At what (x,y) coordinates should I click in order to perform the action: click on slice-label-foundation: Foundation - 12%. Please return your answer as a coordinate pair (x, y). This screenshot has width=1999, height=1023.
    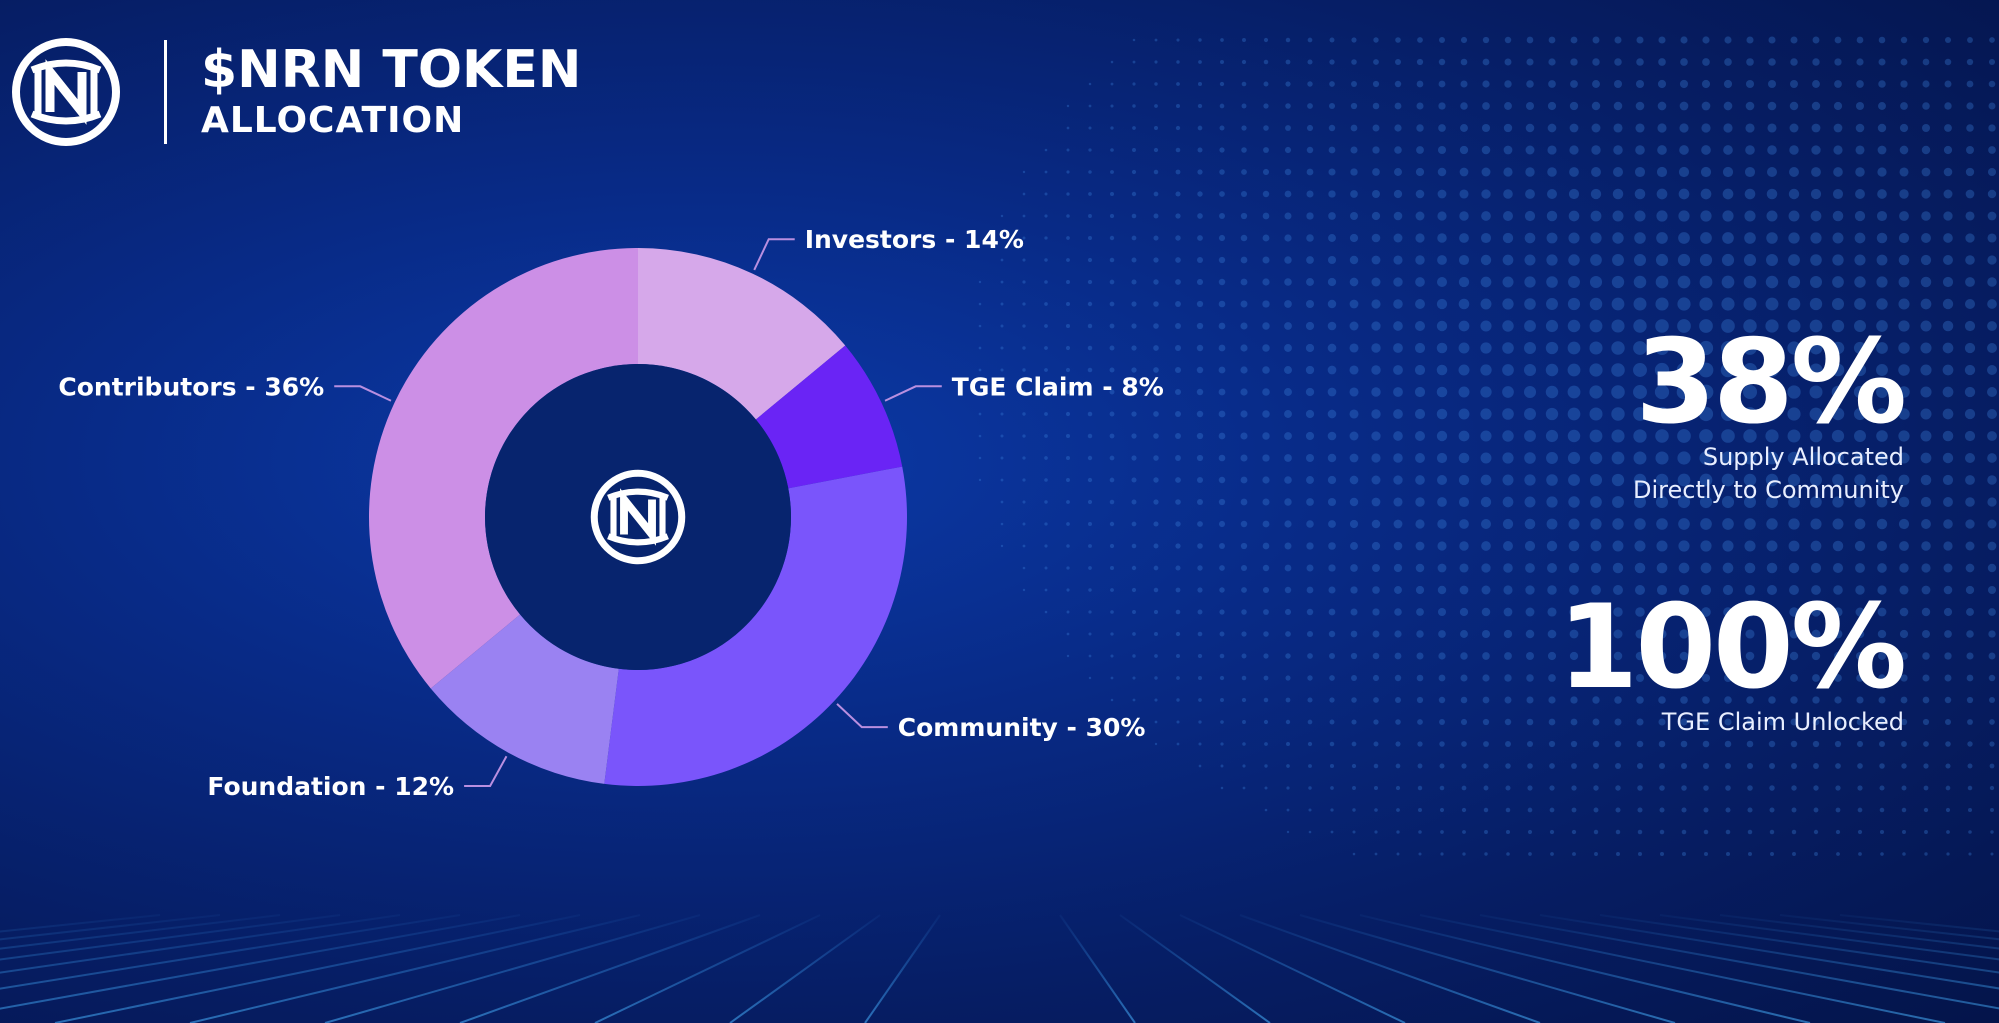
    Looking at the image, I should click on (330, 786).